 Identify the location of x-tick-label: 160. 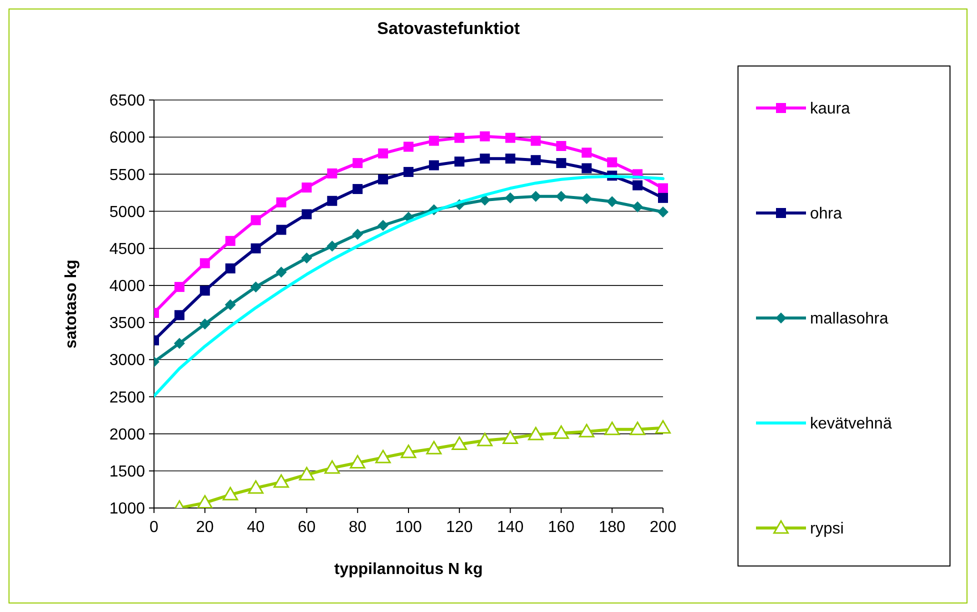
(561, 527).